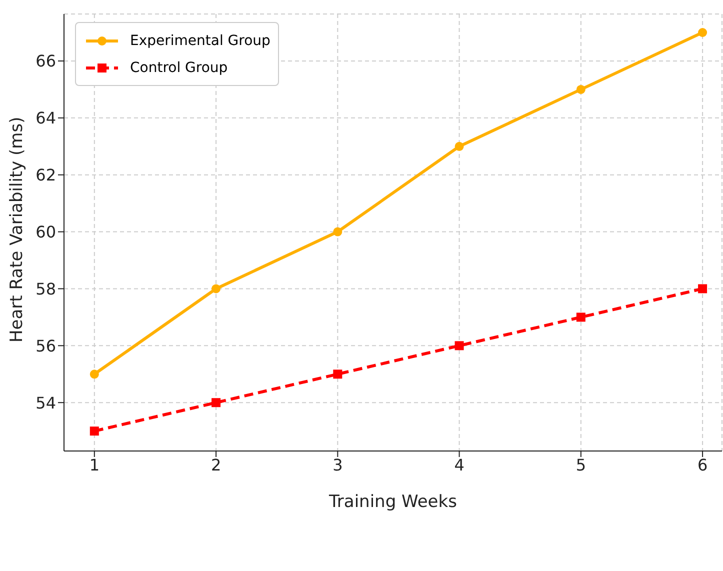 This screenshot has width=723, height=571. I want to click on x-tick-label: 2, so click(216, 464).